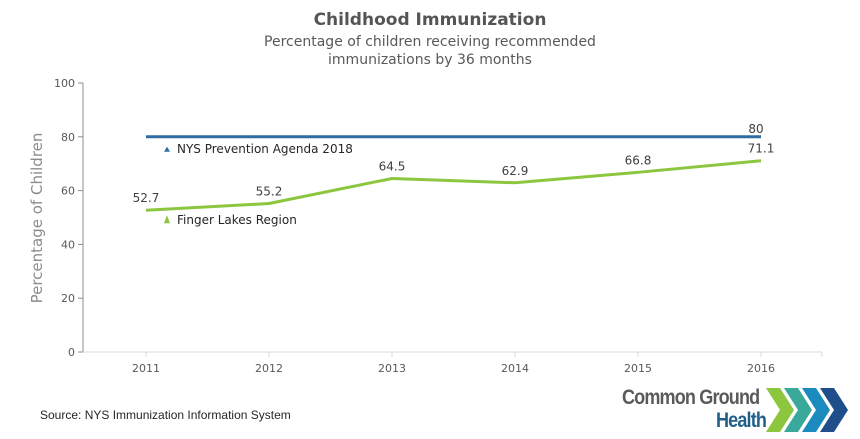  Describe the element at coordinates (761, 149) in the screenshot. I see `data-label: 71.1` at that location.